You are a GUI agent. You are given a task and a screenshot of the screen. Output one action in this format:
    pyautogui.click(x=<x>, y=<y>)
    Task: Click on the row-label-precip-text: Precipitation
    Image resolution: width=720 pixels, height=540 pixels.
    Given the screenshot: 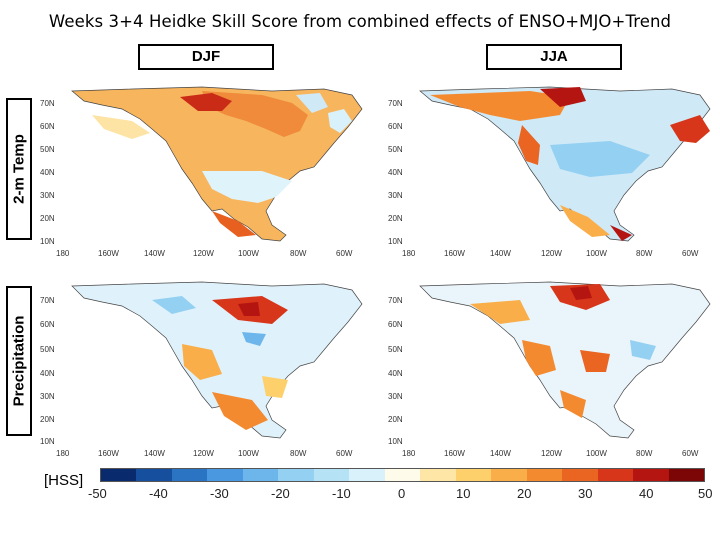 What is the action you would take?
    pyautogui.click(x=19, y=361)
    